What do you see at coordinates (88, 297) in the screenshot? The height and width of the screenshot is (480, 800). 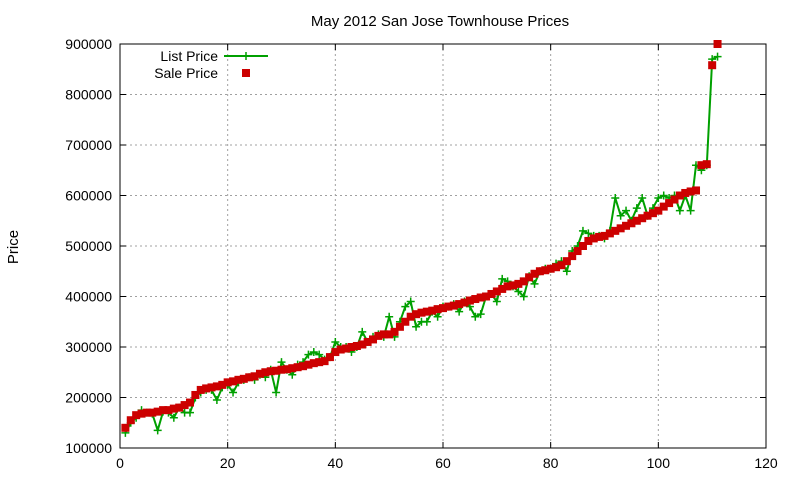 I see `y-tick-label: 400000` at bounding box center [88, 297].